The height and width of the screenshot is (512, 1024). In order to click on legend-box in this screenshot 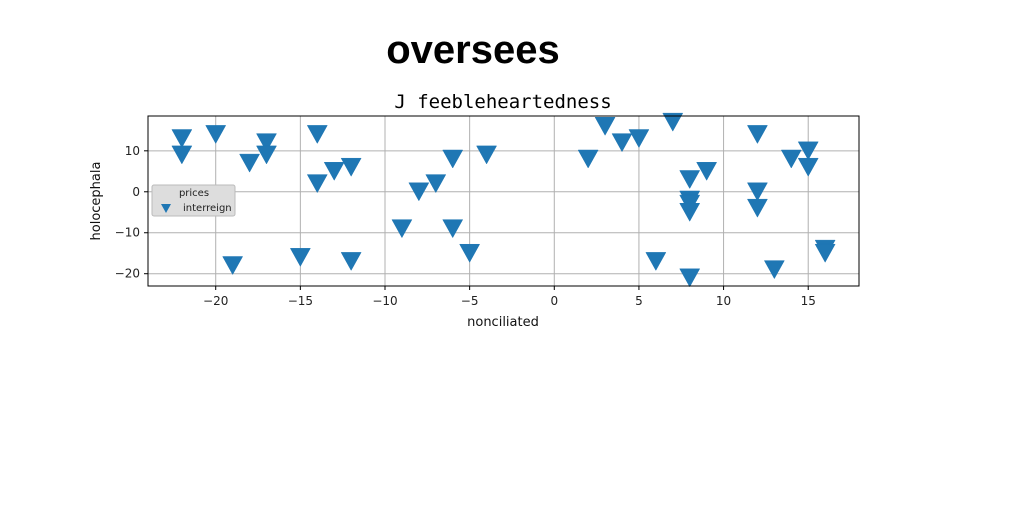, I will do `click(193, 200)`.